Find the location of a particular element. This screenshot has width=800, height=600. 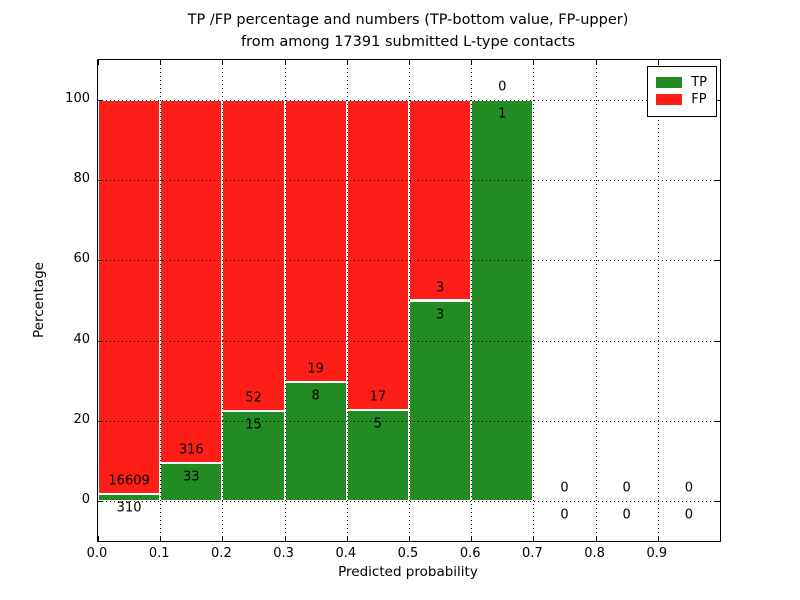

x-tick-label: 0.0 is located at coordinates (97, 553).